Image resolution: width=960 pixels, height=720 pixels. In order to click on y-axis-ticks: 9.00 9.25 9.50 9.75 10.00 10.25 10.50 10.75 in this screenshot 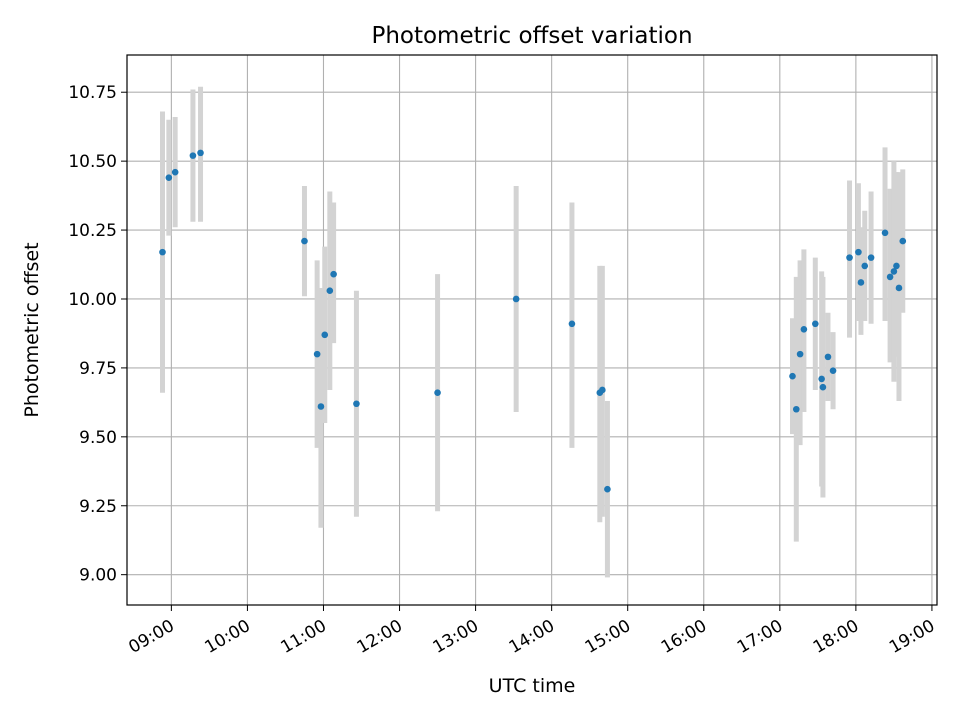, I will do `click(97, 334)`.